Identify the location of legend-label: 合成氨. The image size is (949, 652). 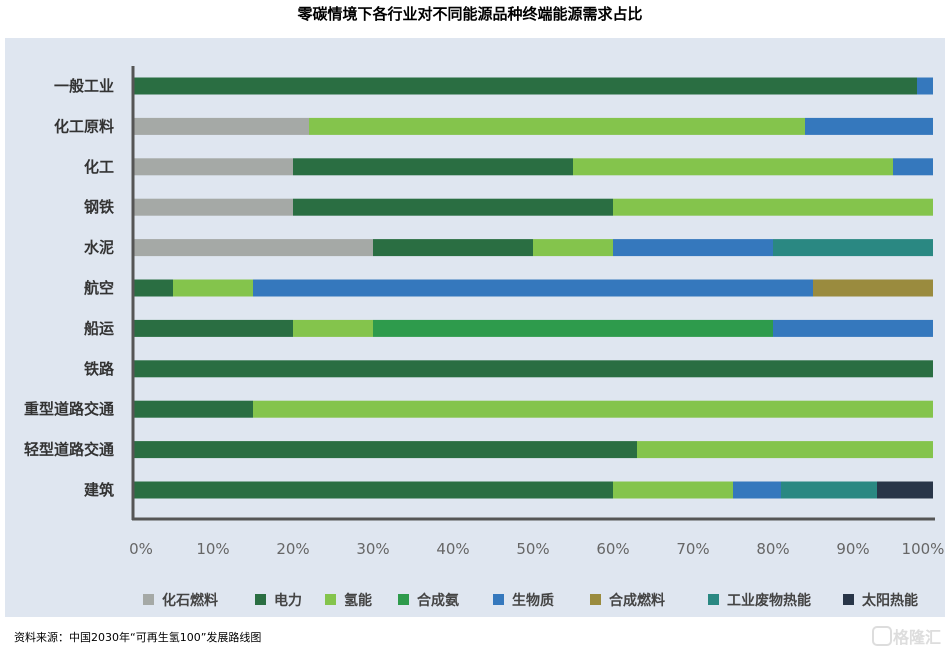
(438, 600).